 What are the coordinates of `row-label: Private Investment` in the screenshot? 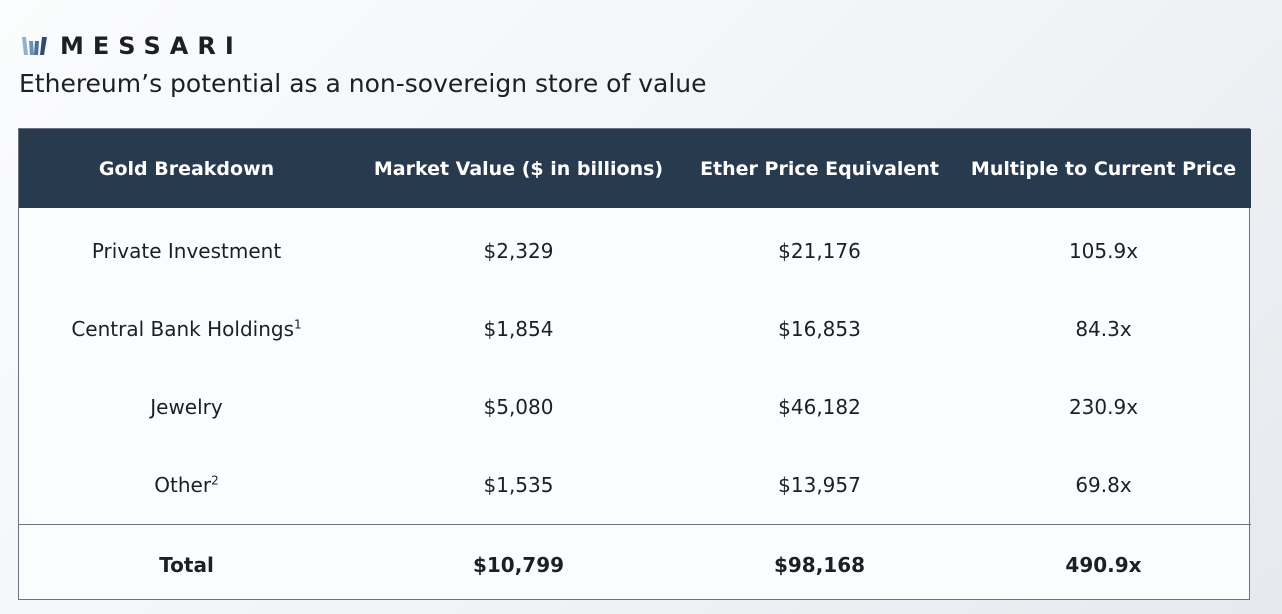 It's located at (186, 249).